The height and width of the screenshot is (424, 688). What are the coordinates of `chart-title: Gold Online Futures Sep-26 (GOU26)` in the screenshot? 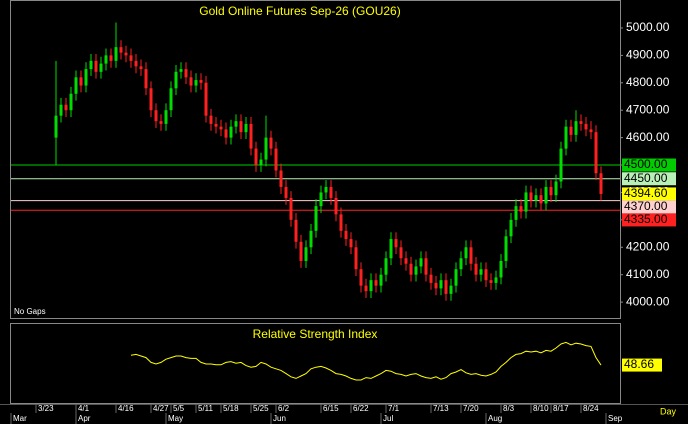 It's located at (299, 11).